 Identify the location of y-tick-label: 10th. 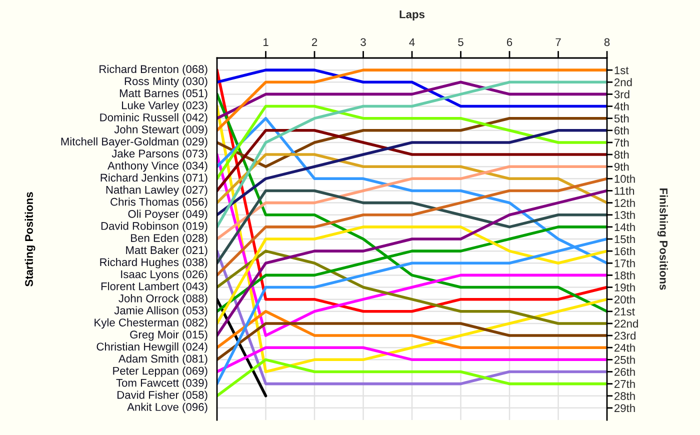
(624, 178).